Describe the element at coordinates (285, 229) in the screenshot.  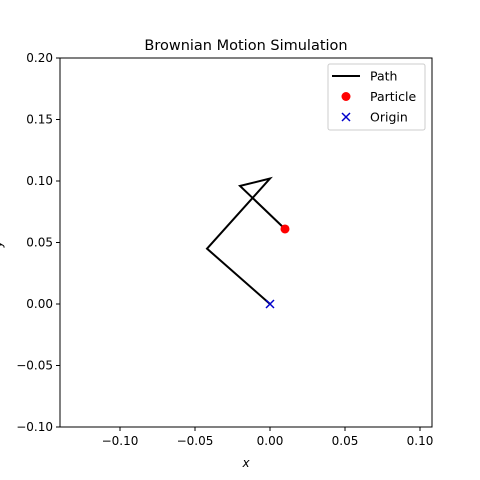
I see `particle-marker` at that location.